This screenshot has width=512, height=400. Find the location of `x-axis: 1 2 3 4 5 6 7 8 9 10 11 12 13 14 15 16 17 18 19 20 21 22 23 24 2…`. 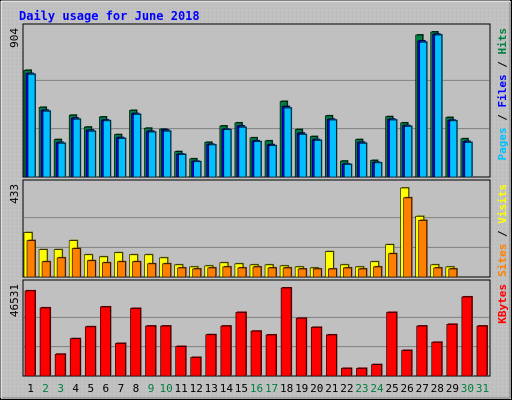

x-axis: 1 2 3 4 5 6 7 8 9 10 11 12 13 14 15 16 17 18 19 20 21 22 23 24 2… is located at coordinates (258, 388).